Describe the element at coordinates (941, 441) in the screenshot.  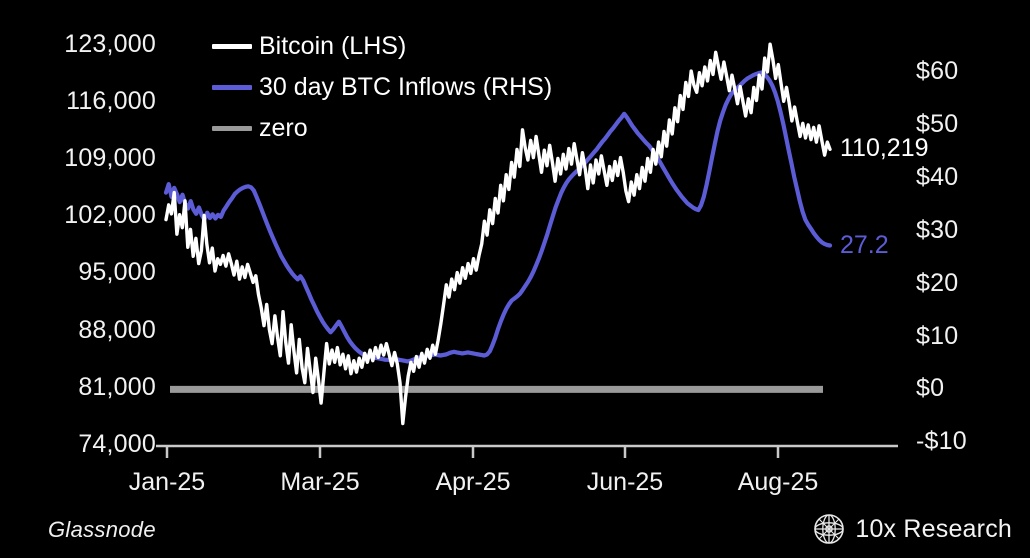
I see `y-axis-right-tick: -$10` at that location.